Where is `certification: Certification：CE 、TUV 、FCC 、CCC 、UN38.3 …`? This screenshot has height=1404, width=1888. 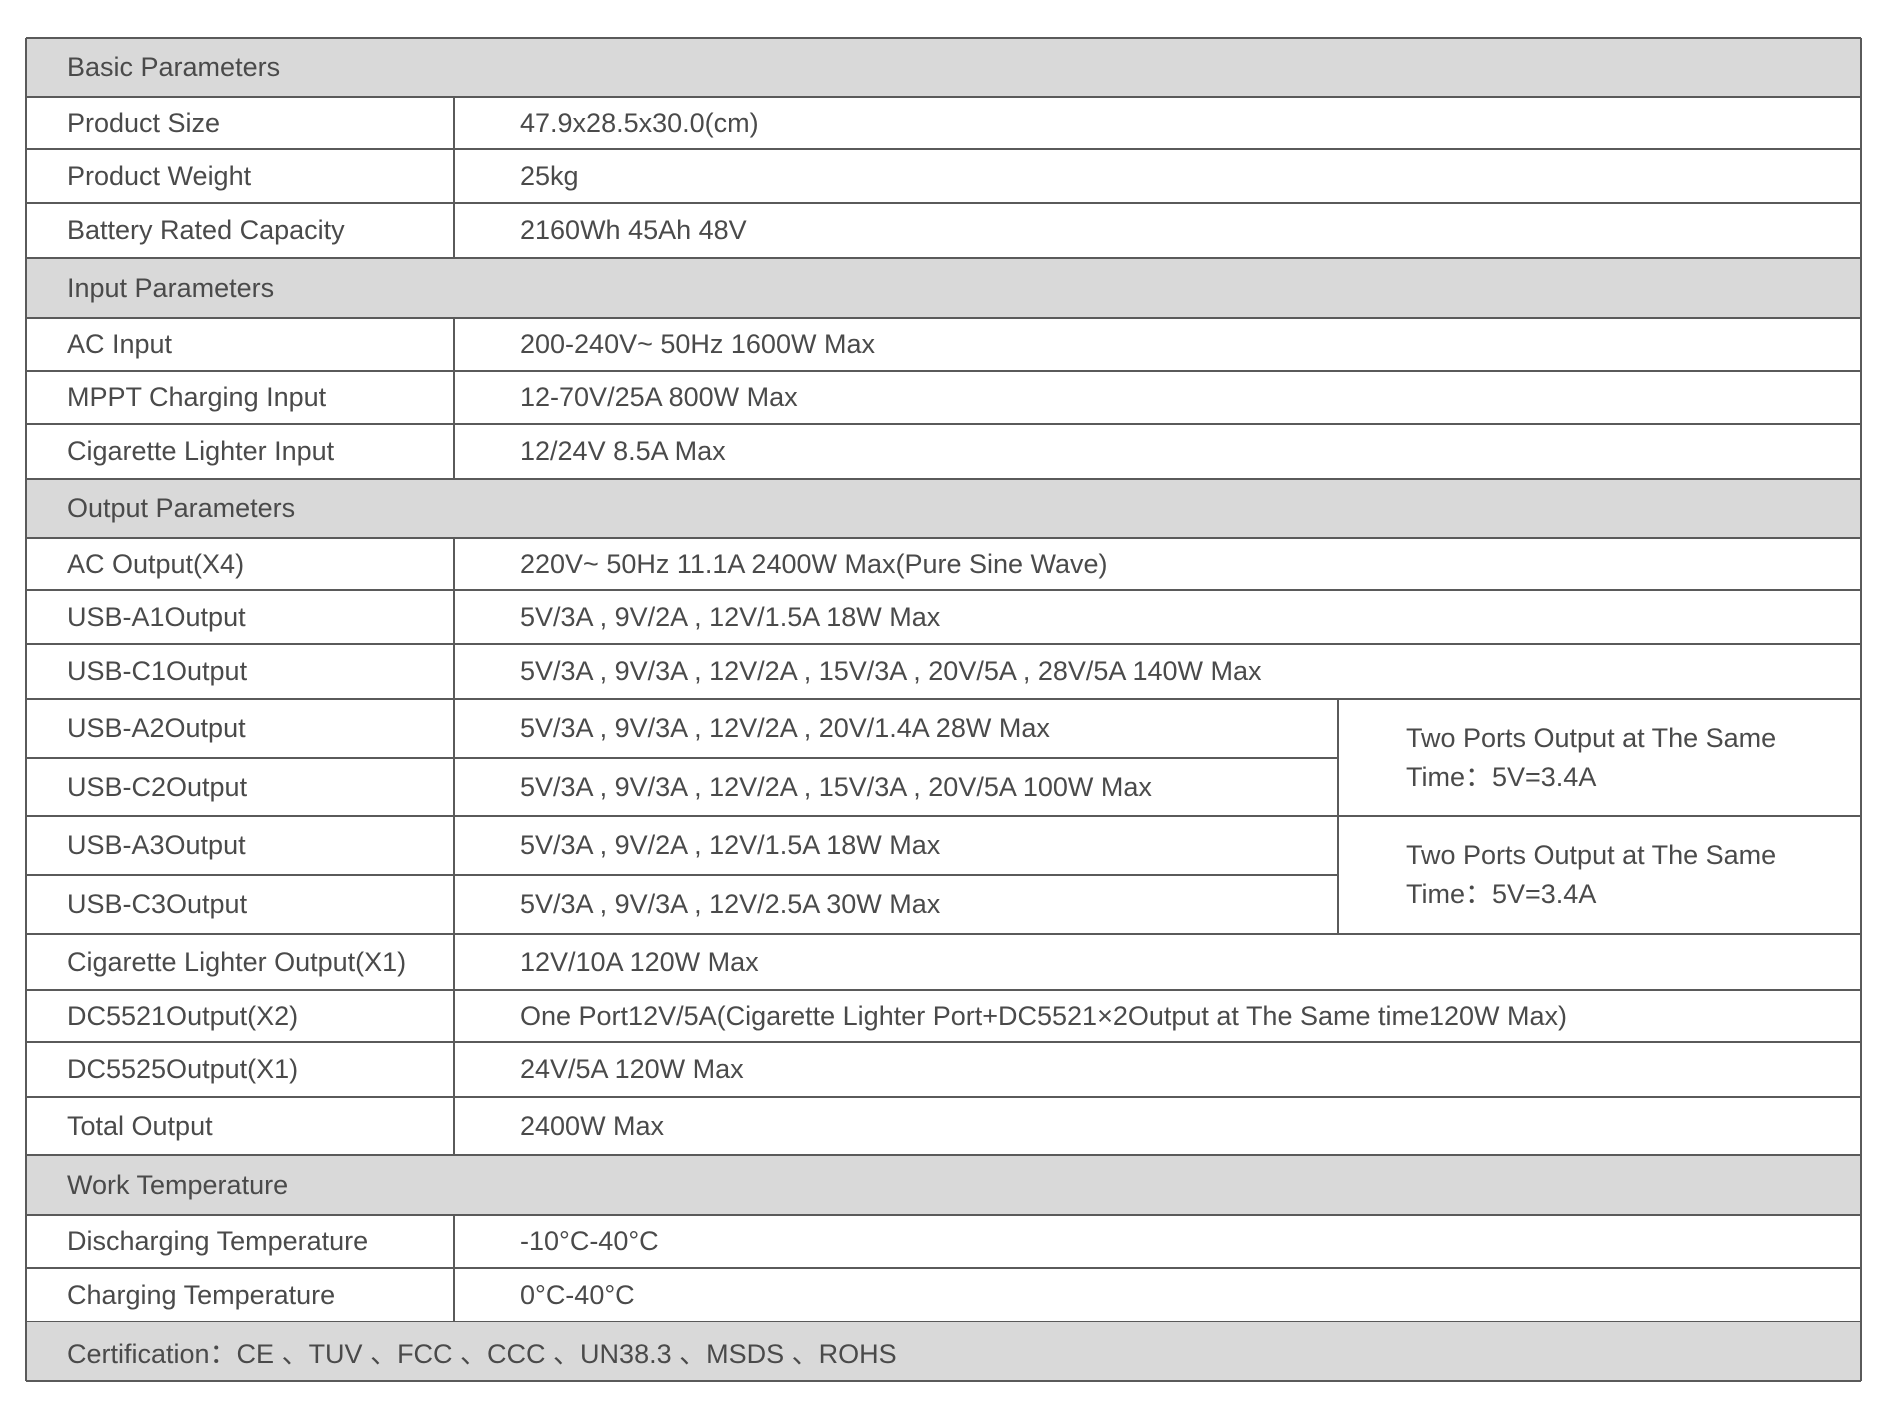
certification: Certification：CE 、TUV 、FCC 、CCC 、UN38.3 … is located at coordinates (482, 1354).